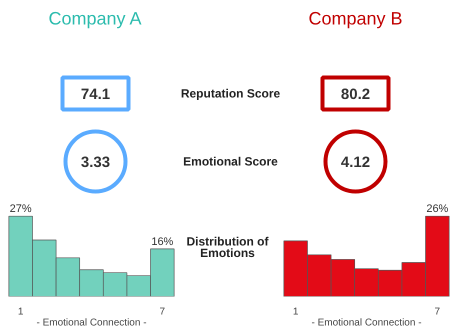  Describe the element at coordinates (21, 209) in the screenshot. I see `data-label: 27%` at that location.